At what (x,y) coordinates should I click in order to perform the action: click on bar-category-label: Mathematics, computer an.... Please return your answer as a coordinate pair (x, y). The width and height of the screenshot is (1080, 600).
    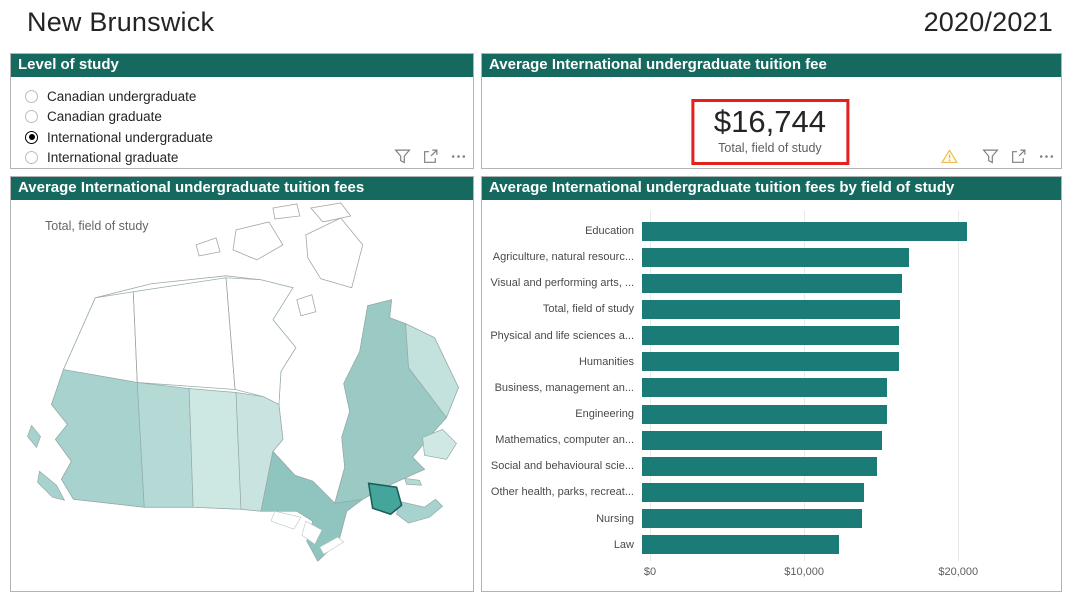
    Looking at the image, I should click on (564, 440).